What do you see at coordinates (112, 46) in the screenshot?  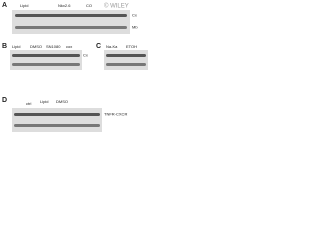 I see `lane-header: Na-Ka` at bounding box center [112, 46].